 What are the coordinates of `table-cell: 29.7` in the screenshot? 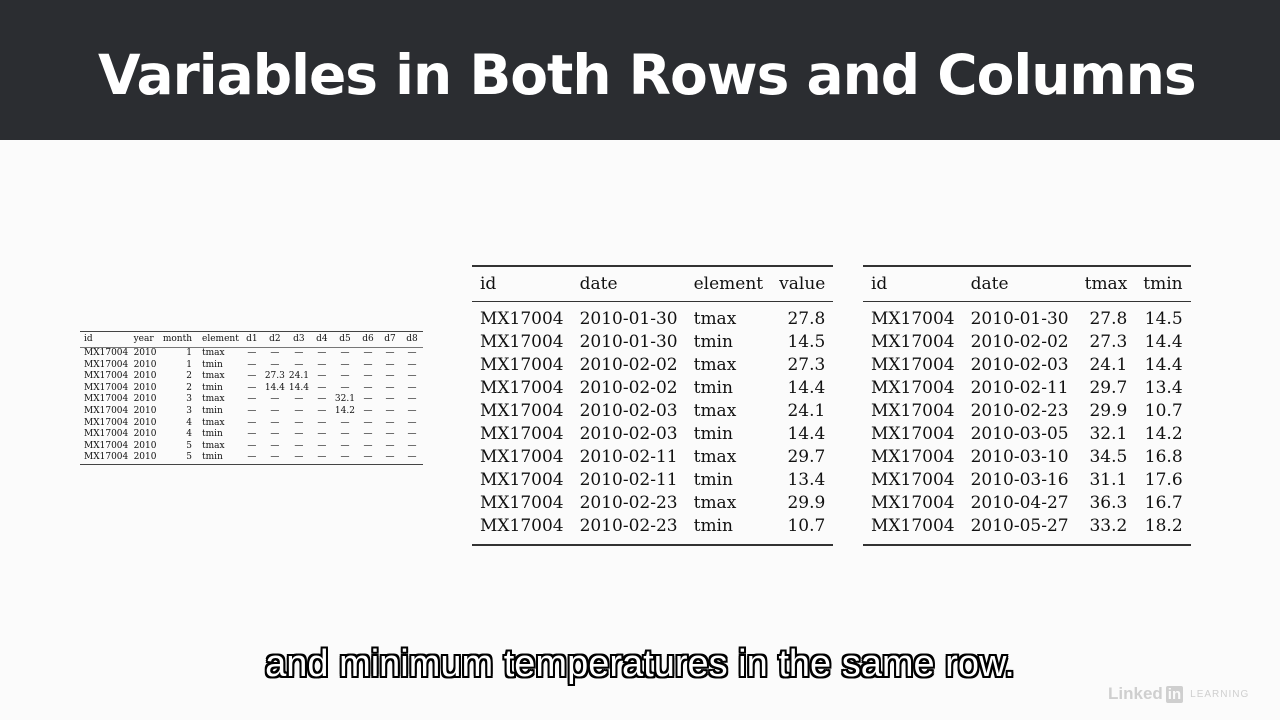 It's located at (1108, 388).